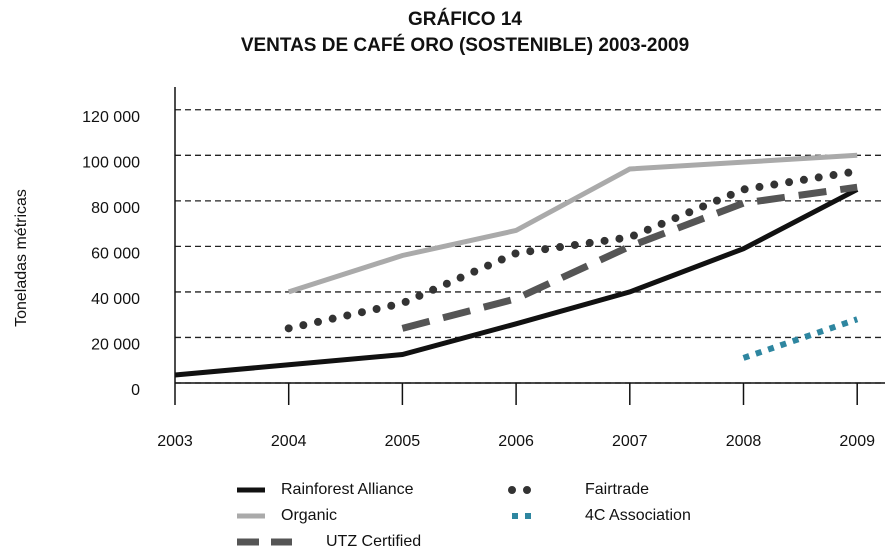  What do you see at coordinates (115, 345) in the screenshot?
I see `y-tick-label: 20 000` at bounding box center [115, 345].